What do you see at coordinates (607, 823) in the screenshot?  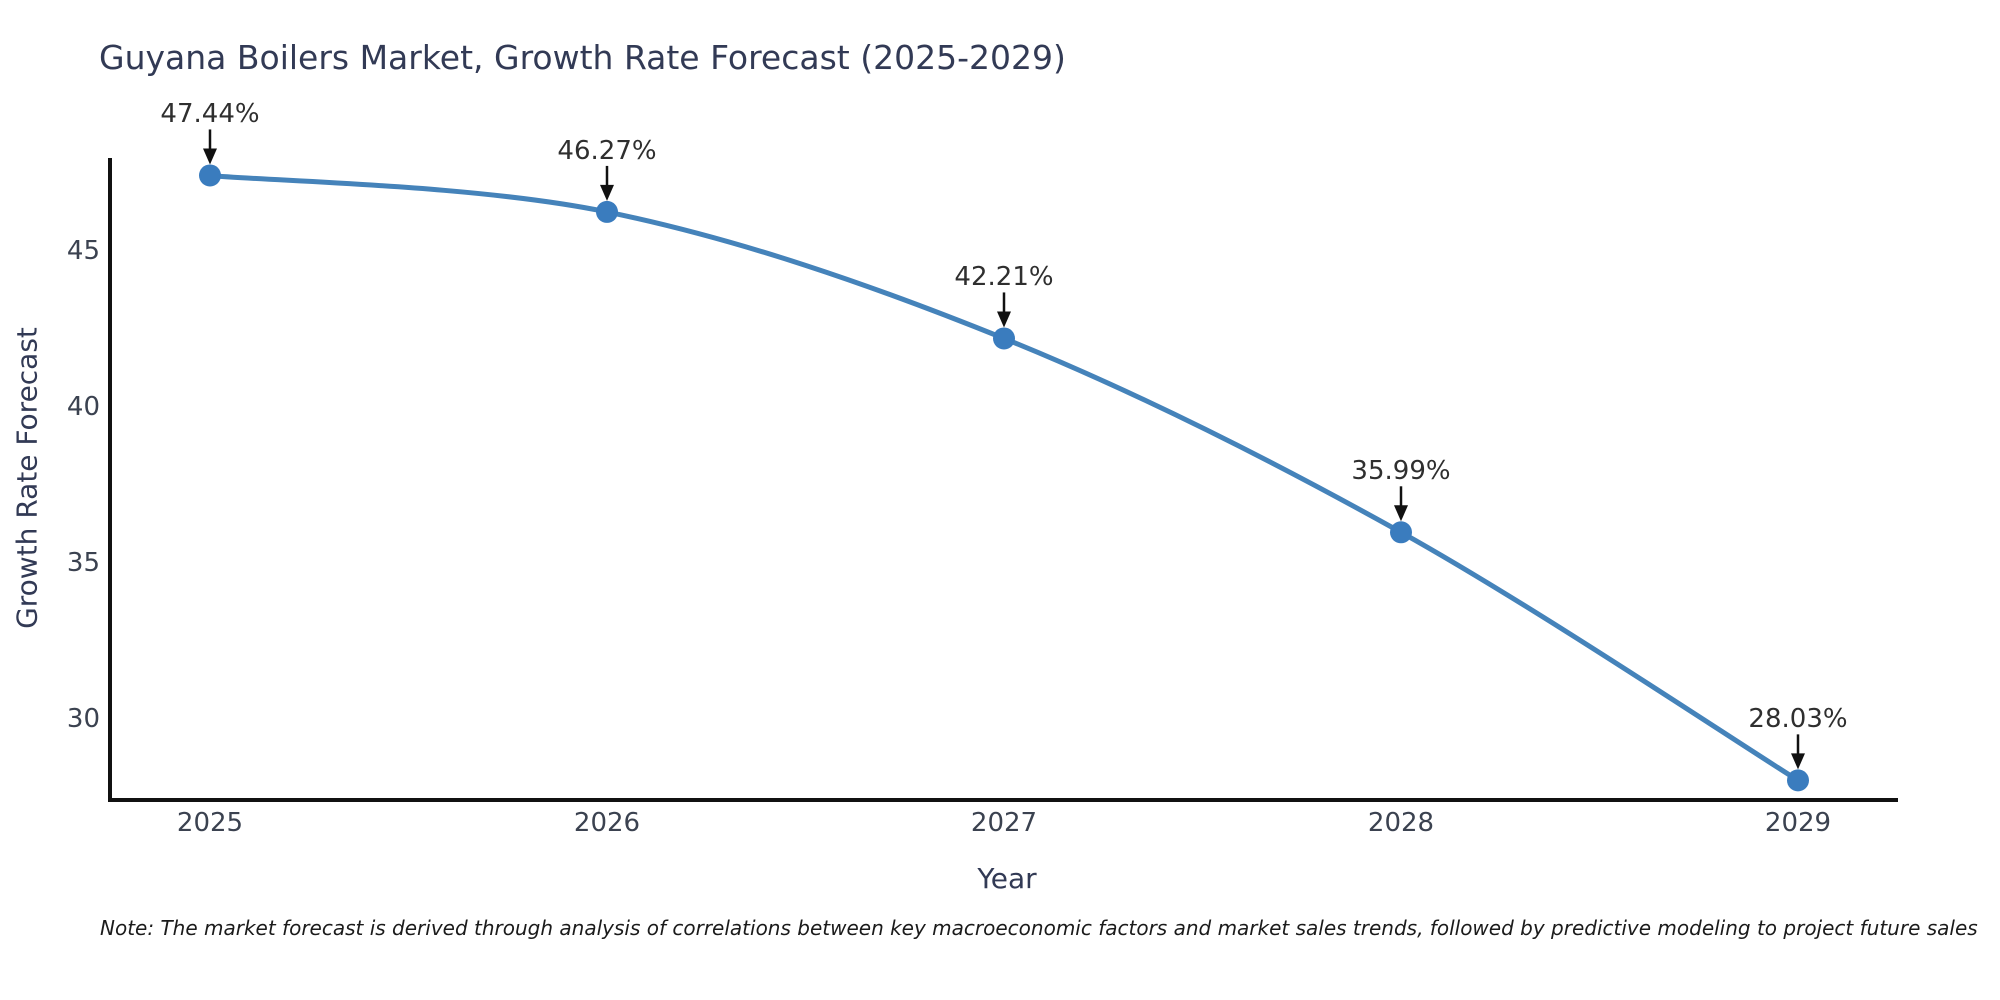 I see `x-tick-label: 2026` at bounding box center [607, 823].